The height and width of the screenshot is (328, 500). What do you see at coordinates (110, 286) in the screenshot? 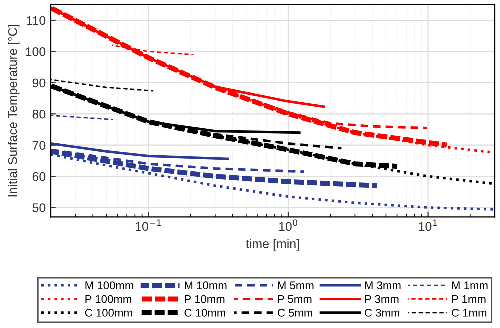
I see `legend-label: M 100mm` at bounding box center [110, 286].